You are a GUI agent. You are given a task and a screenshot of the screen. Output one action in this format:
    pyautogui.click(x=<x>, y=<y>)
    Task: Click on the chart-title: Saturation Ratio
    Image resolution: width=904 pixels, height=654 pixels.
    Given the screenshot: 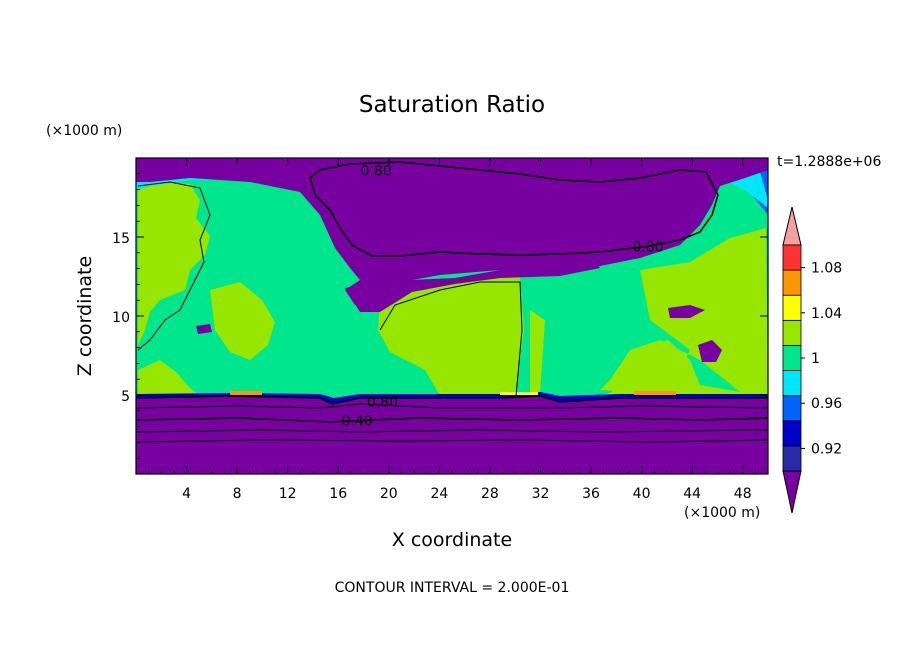 What is the action you would take?
    pyautogui.click(x=452, y=105)
    